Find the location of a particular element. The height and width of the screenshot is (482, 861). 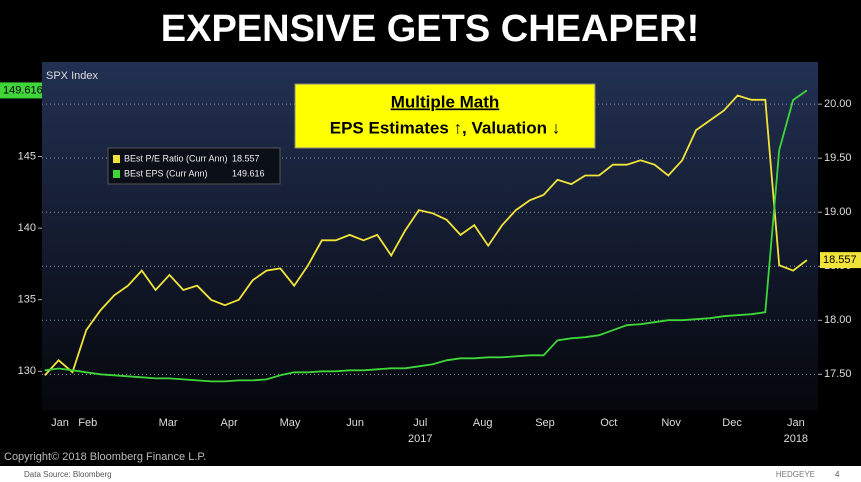

y2-tick-label: 20.00 is located at coordinates (838, 104).